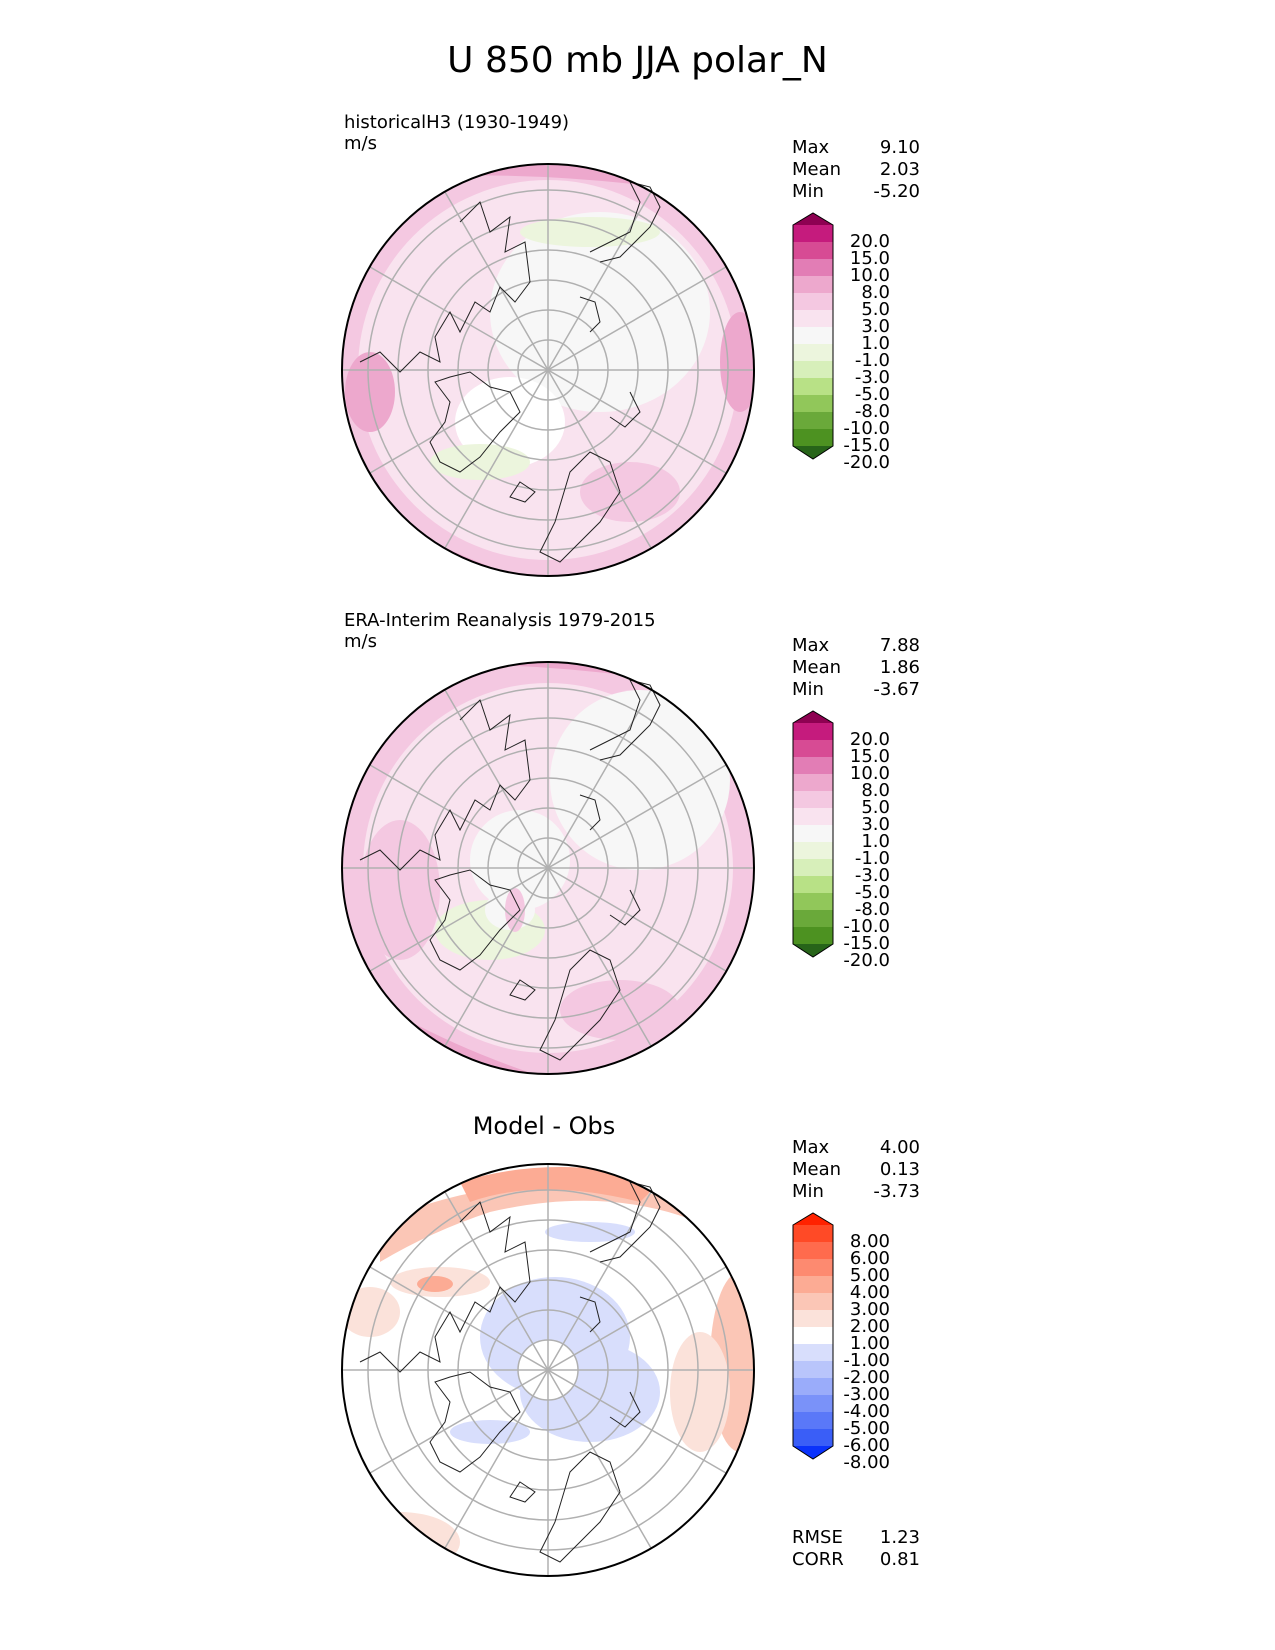  What do you see at coordinates (866, 1360) in the screenshot?
I see `colorbar-tick-label: -1.00` at bounding box center [866, 1360].